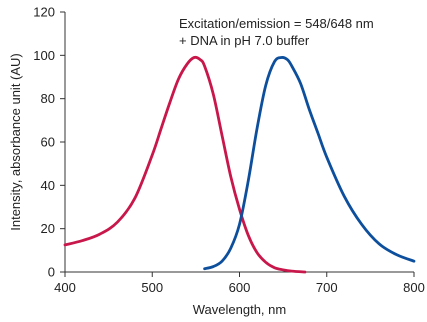  What do you see at coordinates (44, 55) in the screenshot?
I see `y-tick-label: 100` at bounding box center [44, 55].